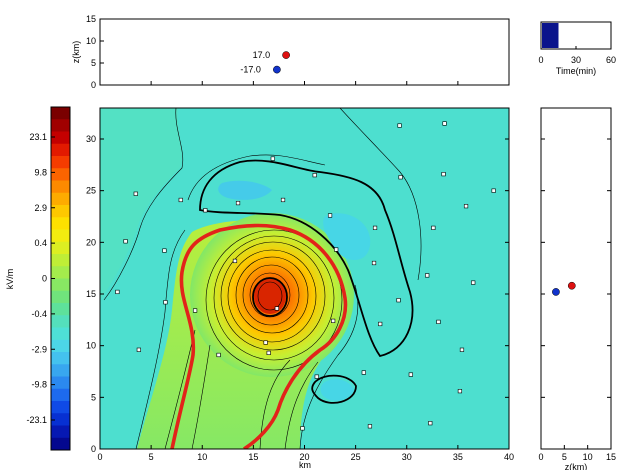 The image size is (621, 470). I want to click on z-tick-label: 10, so click(91, 41).